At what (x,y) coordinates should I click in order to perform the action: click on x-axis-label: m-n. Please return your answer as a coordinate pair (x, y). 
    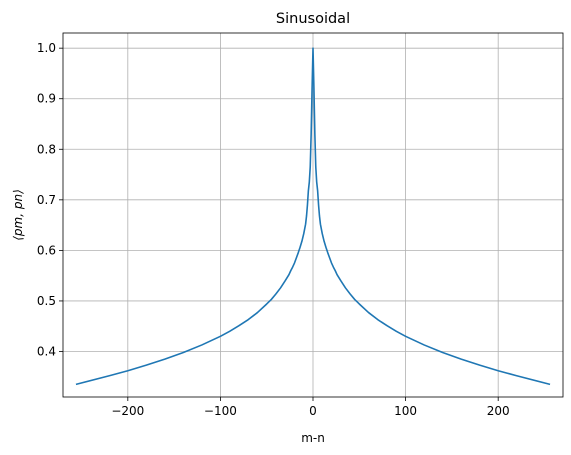
    Looking at the image, I should click on (313, 438).